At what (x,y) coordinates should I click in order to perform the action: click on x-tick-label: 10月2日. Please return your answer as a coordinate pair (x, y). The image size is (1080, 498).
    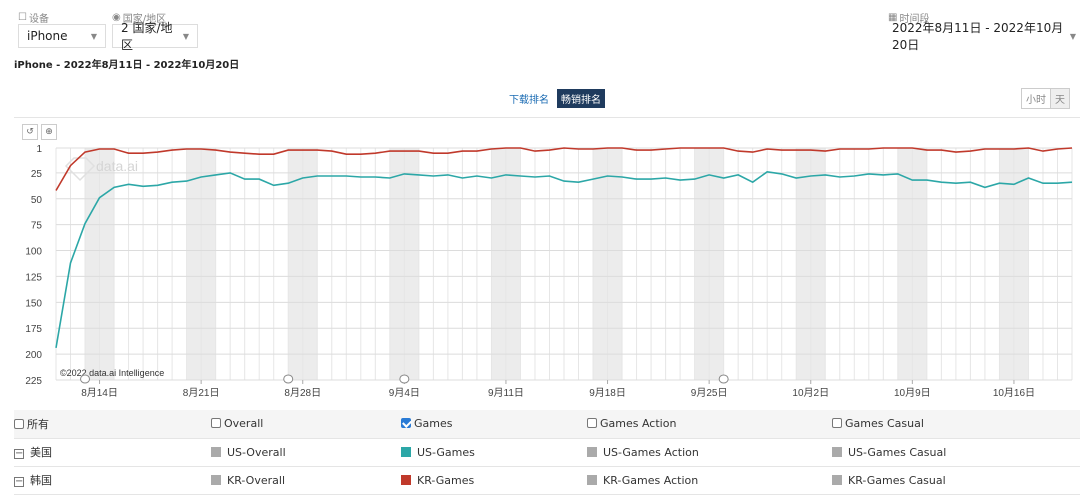
    Looking at the image, I should click on (810, 393).